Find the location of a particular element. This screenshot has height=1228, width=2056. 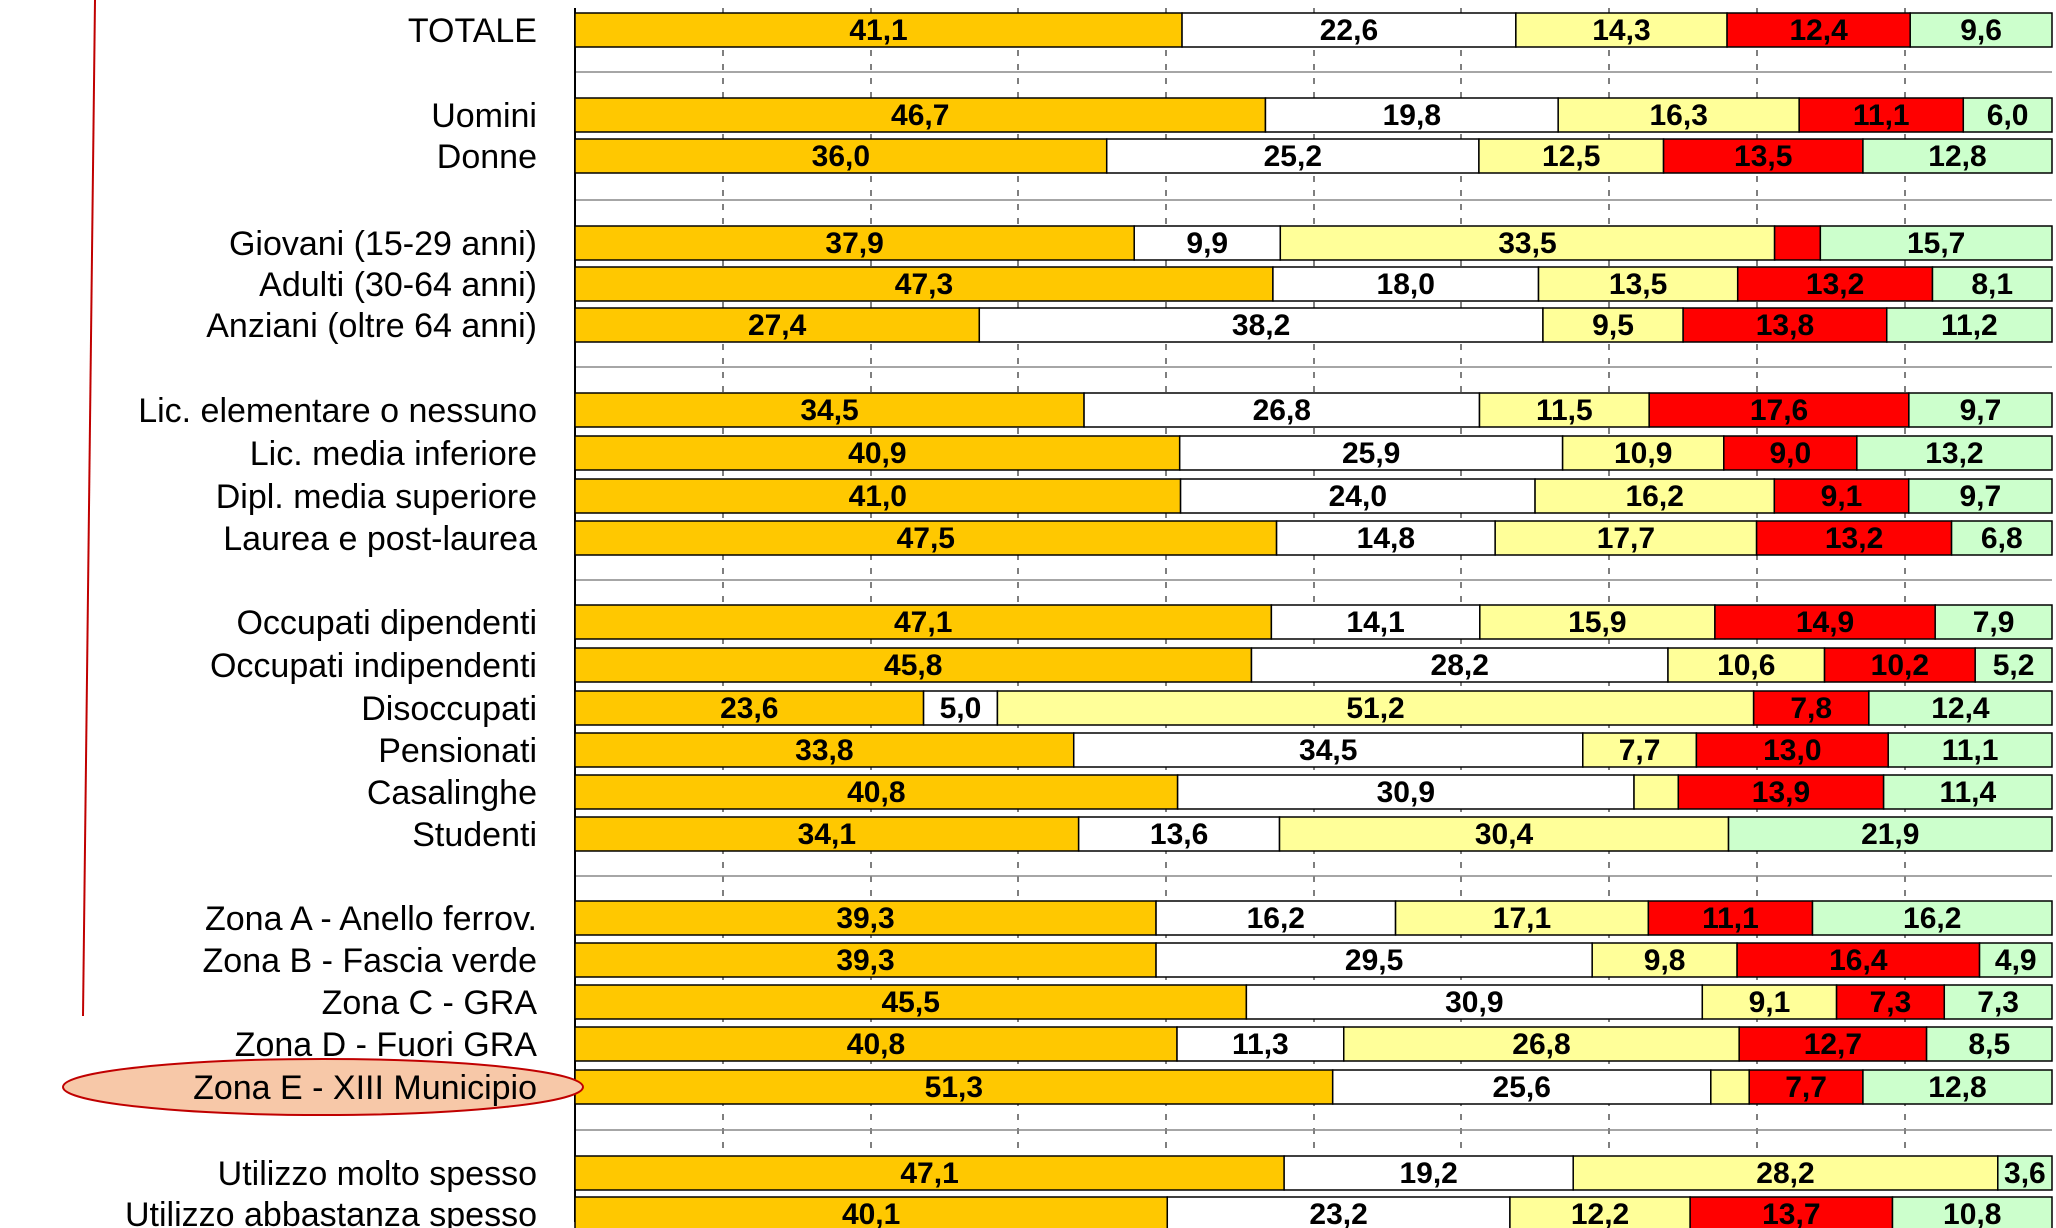

data-label: 11,3 is located at coordinates (1260, 1044).